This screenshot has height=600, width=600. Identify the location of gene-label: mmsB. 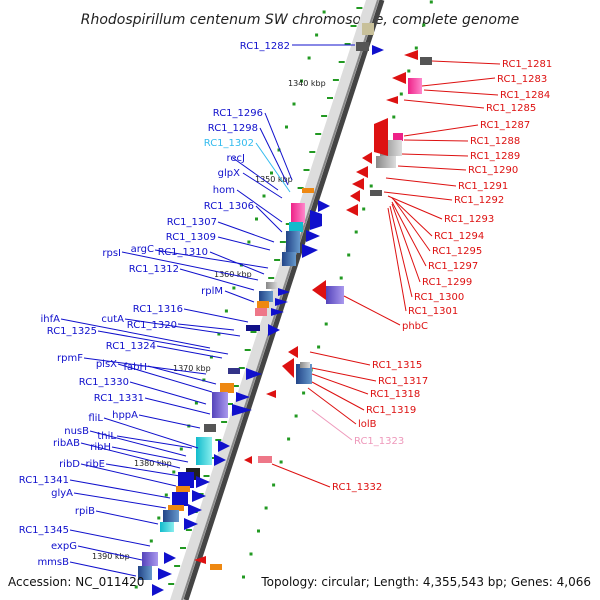
(53, 562).